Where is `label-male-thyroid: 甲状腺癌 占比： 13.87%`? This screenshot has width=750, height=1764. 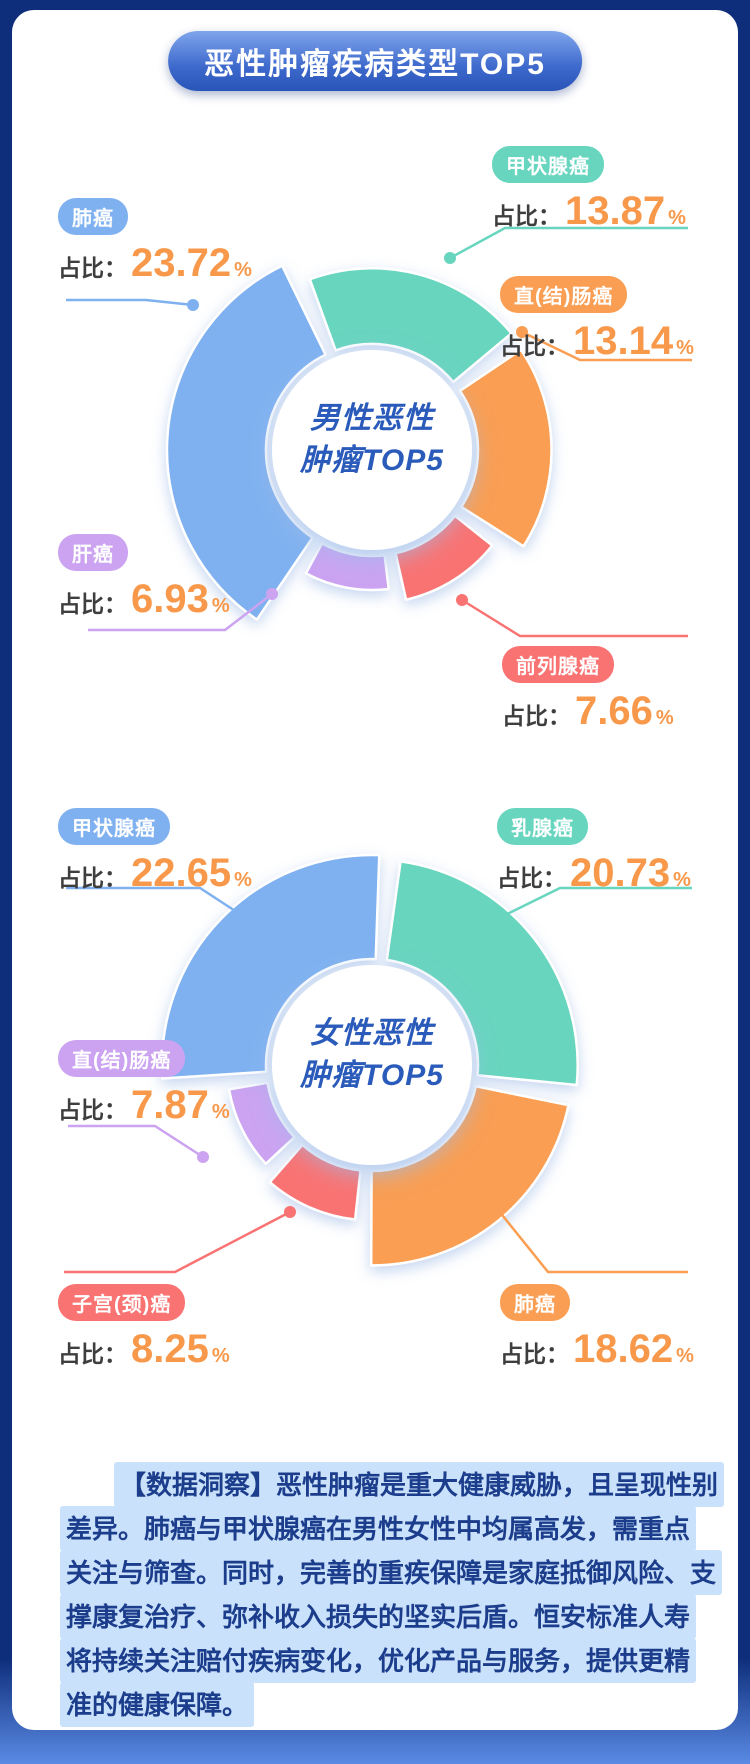
label-male-thyroid: 甲状腺癌 占比： 13.87% is located at coordinates (589, 190).